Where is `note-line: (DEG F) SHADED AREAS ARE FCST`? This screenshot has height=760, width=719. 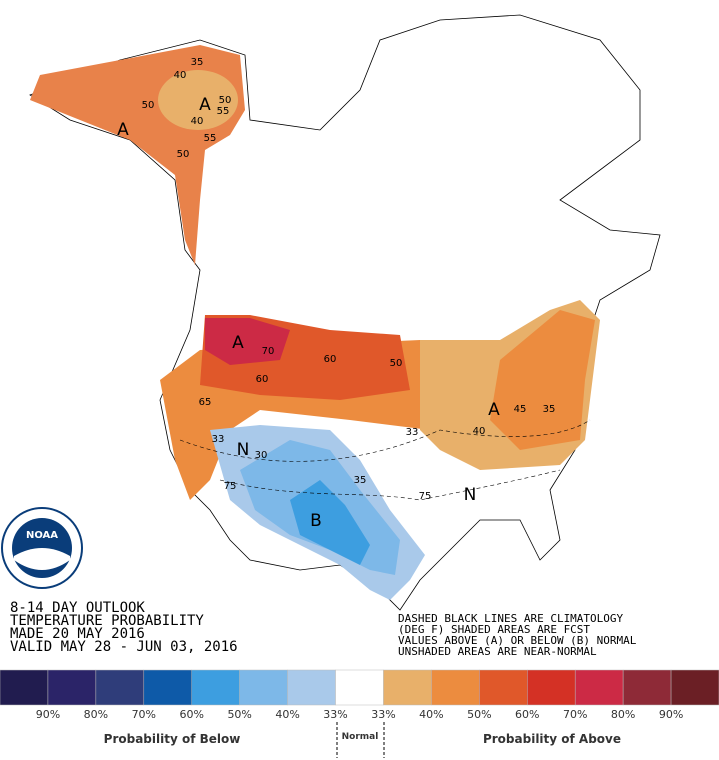 note-line: (DEG F) SHADED AREAS ARE FCST is located at coordinates (494, 629).